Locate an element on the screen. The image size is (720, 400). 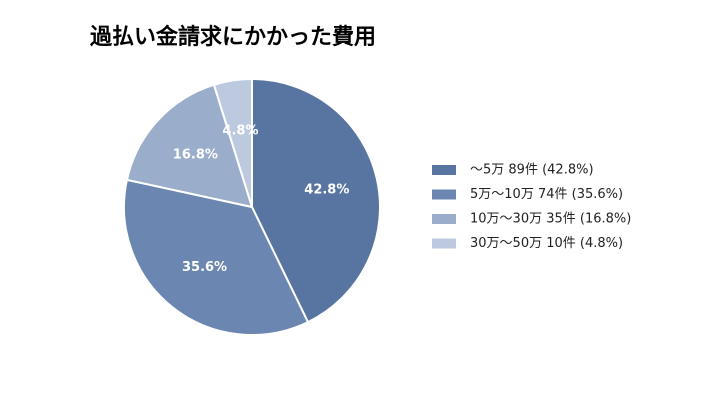
legend-label: ～5万 89件 (42.8%) is located at coordinates (532, 170).